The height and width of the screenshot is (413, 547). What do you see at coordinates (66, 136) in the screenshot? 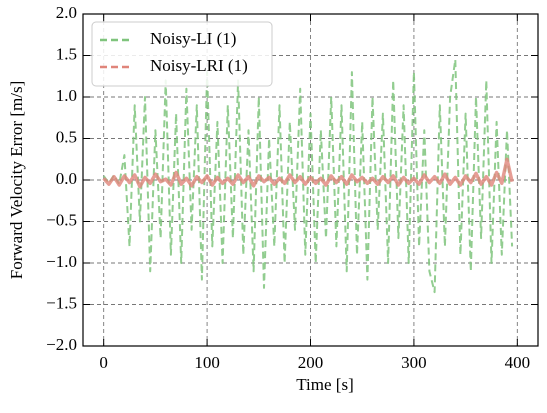
I see `y-tick-label: 0.5` at bounding box center [66, 136].